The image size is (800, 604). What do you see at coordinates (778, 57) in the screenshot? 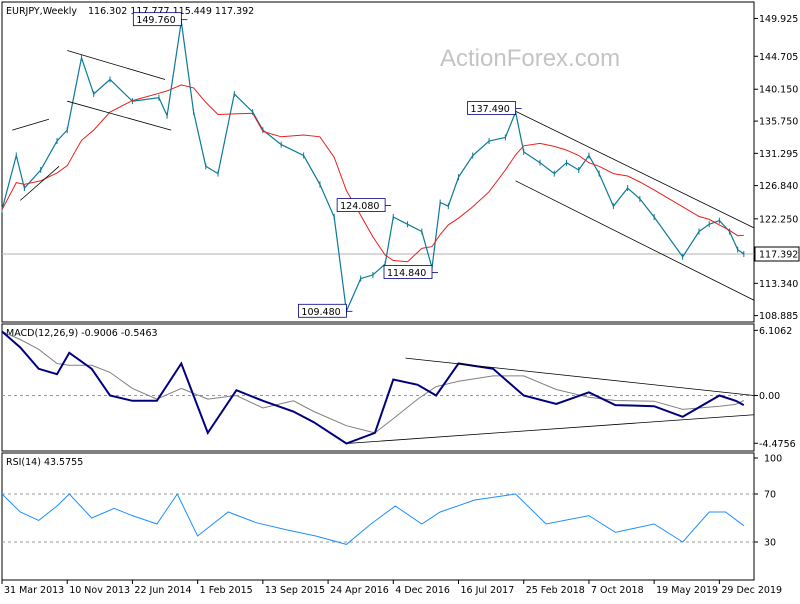
I see `price-y-tick-label: 144.705` at bounding box center [778, 57].